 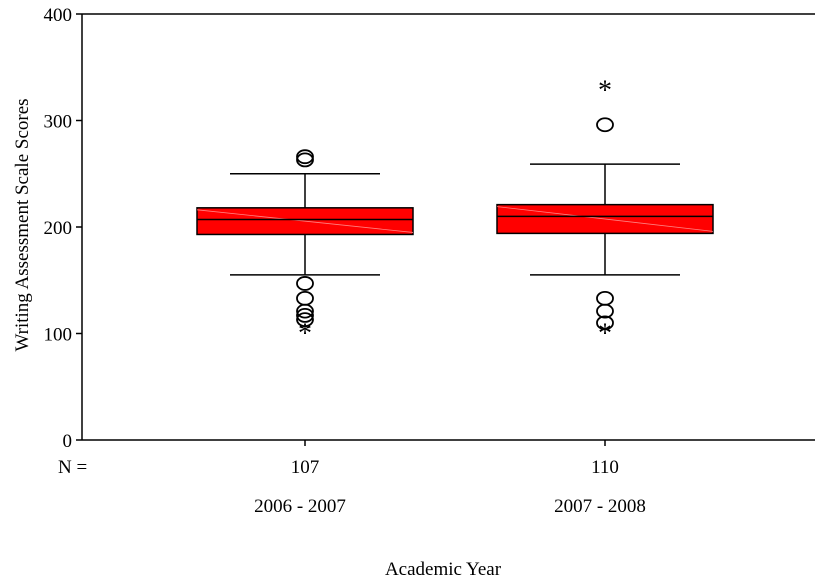 I want to click on n-value-label: 110, so click(x=605, y=467).